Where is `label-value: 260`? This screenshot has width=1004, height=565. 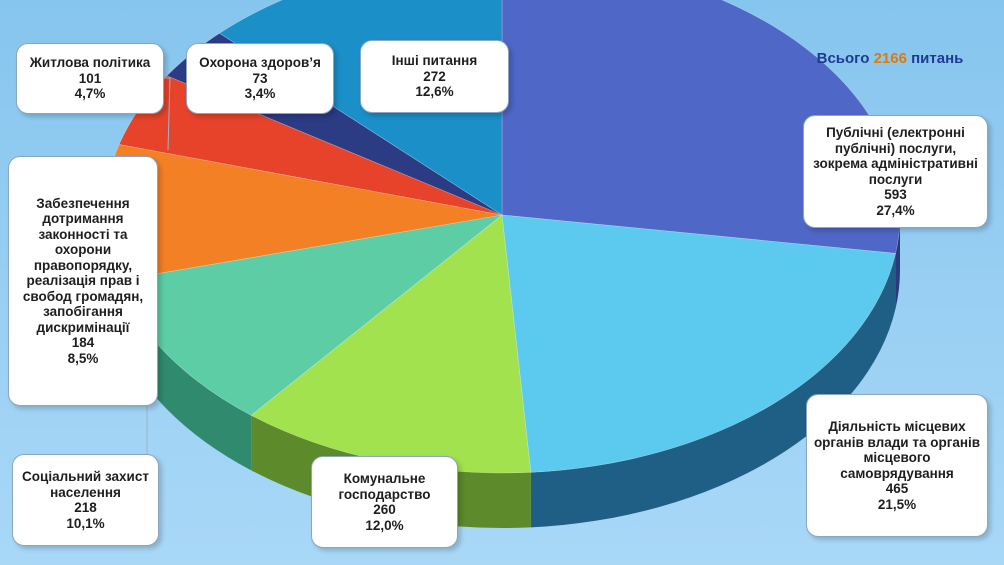
label-value: 260 is located at coordinates (384, 509).